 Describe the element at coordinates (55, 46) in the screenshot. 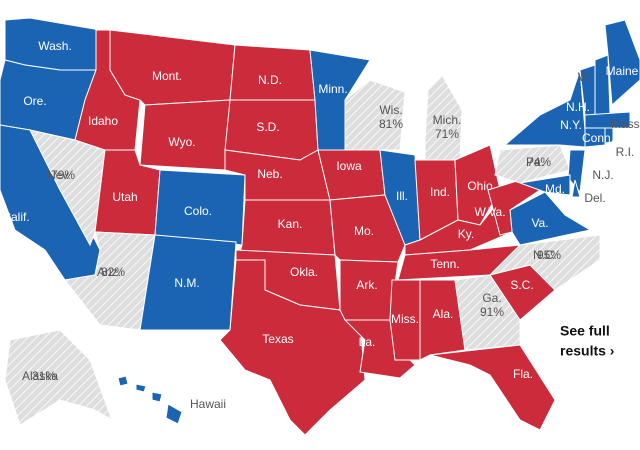

I see `state-label: Wash.` at that location.